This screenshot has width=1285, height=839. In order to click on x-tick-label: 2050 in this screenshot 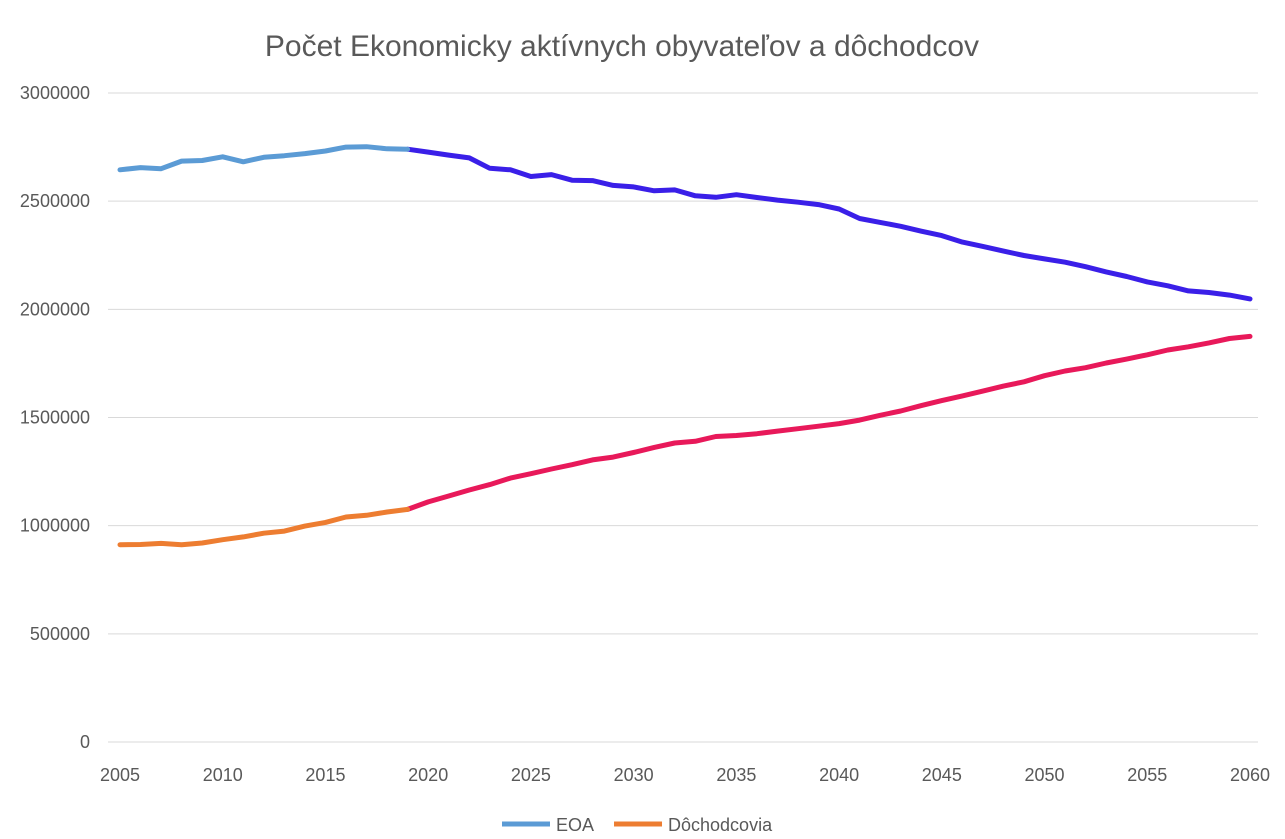, I will do `click(1045, 775)`.